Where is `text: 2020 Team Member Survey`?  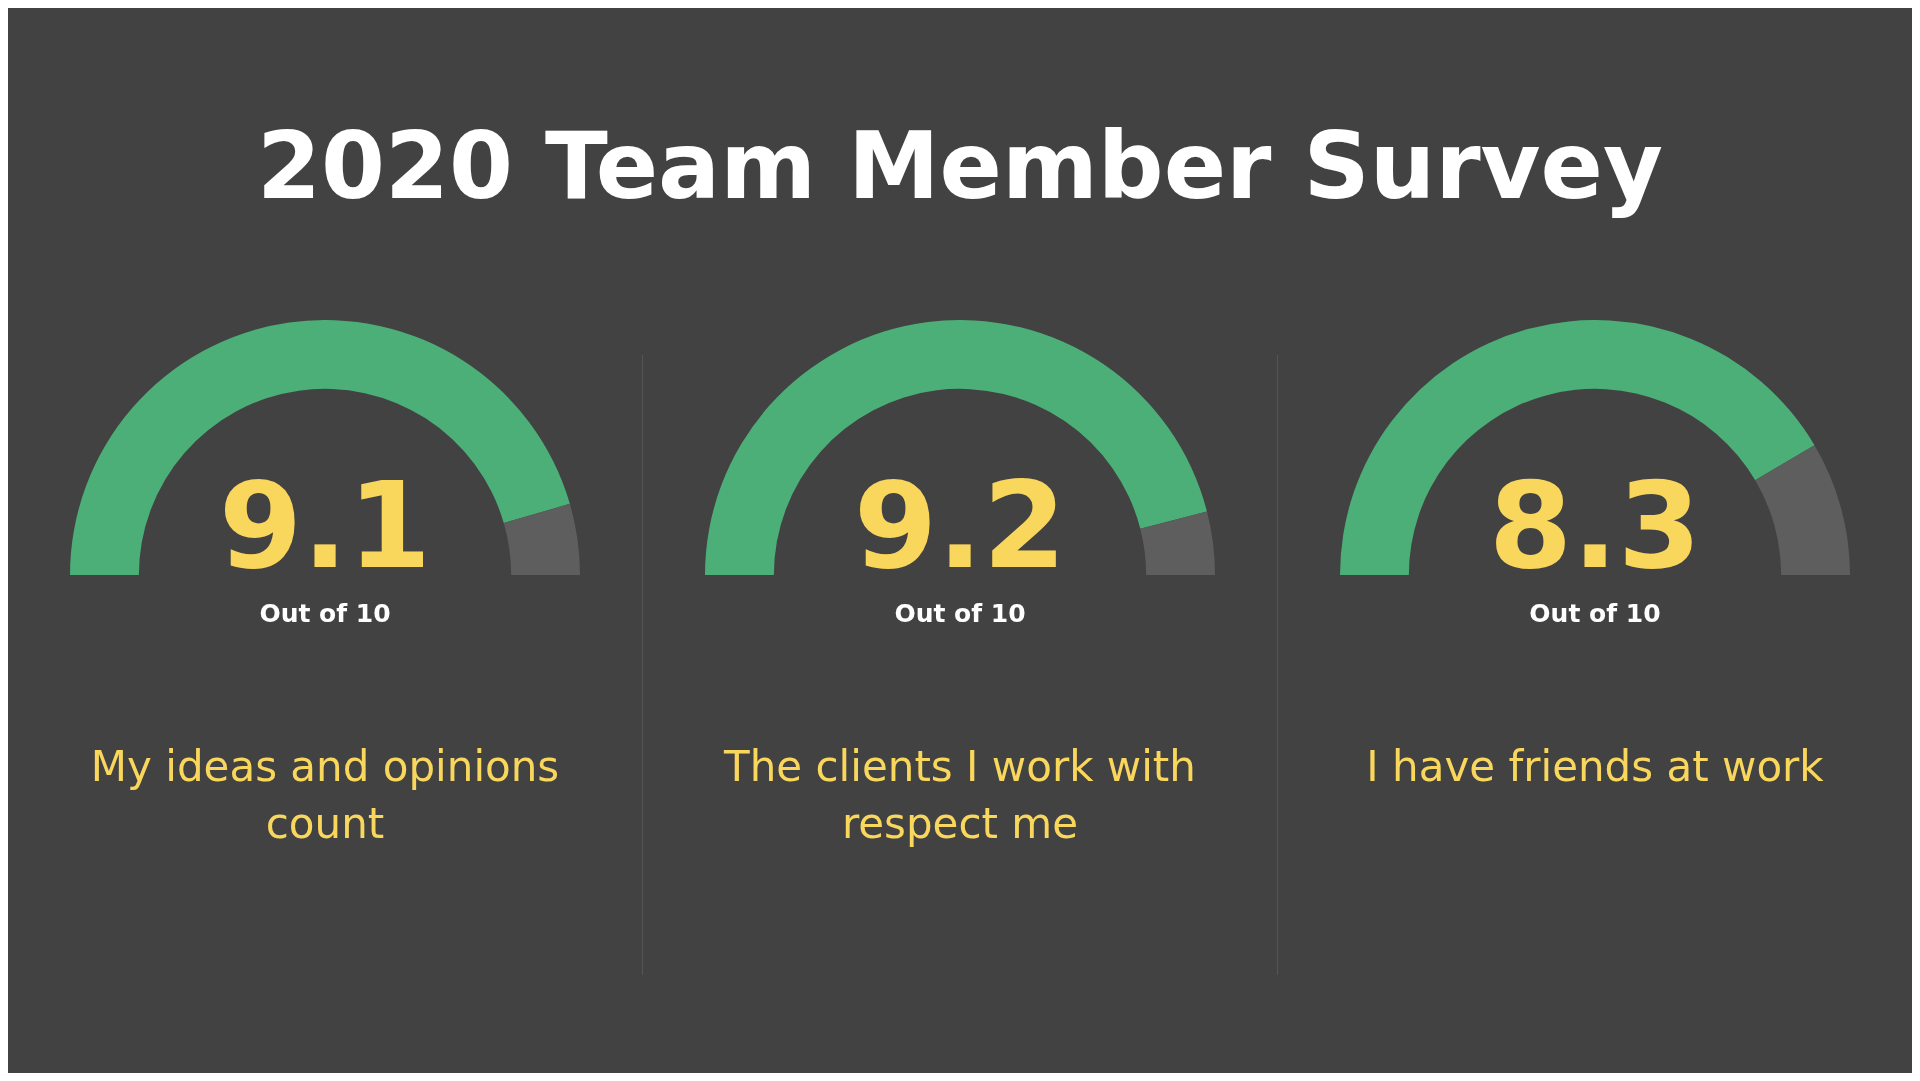
text: 2020 Team Member Survey is located at coordinates (960, 166).